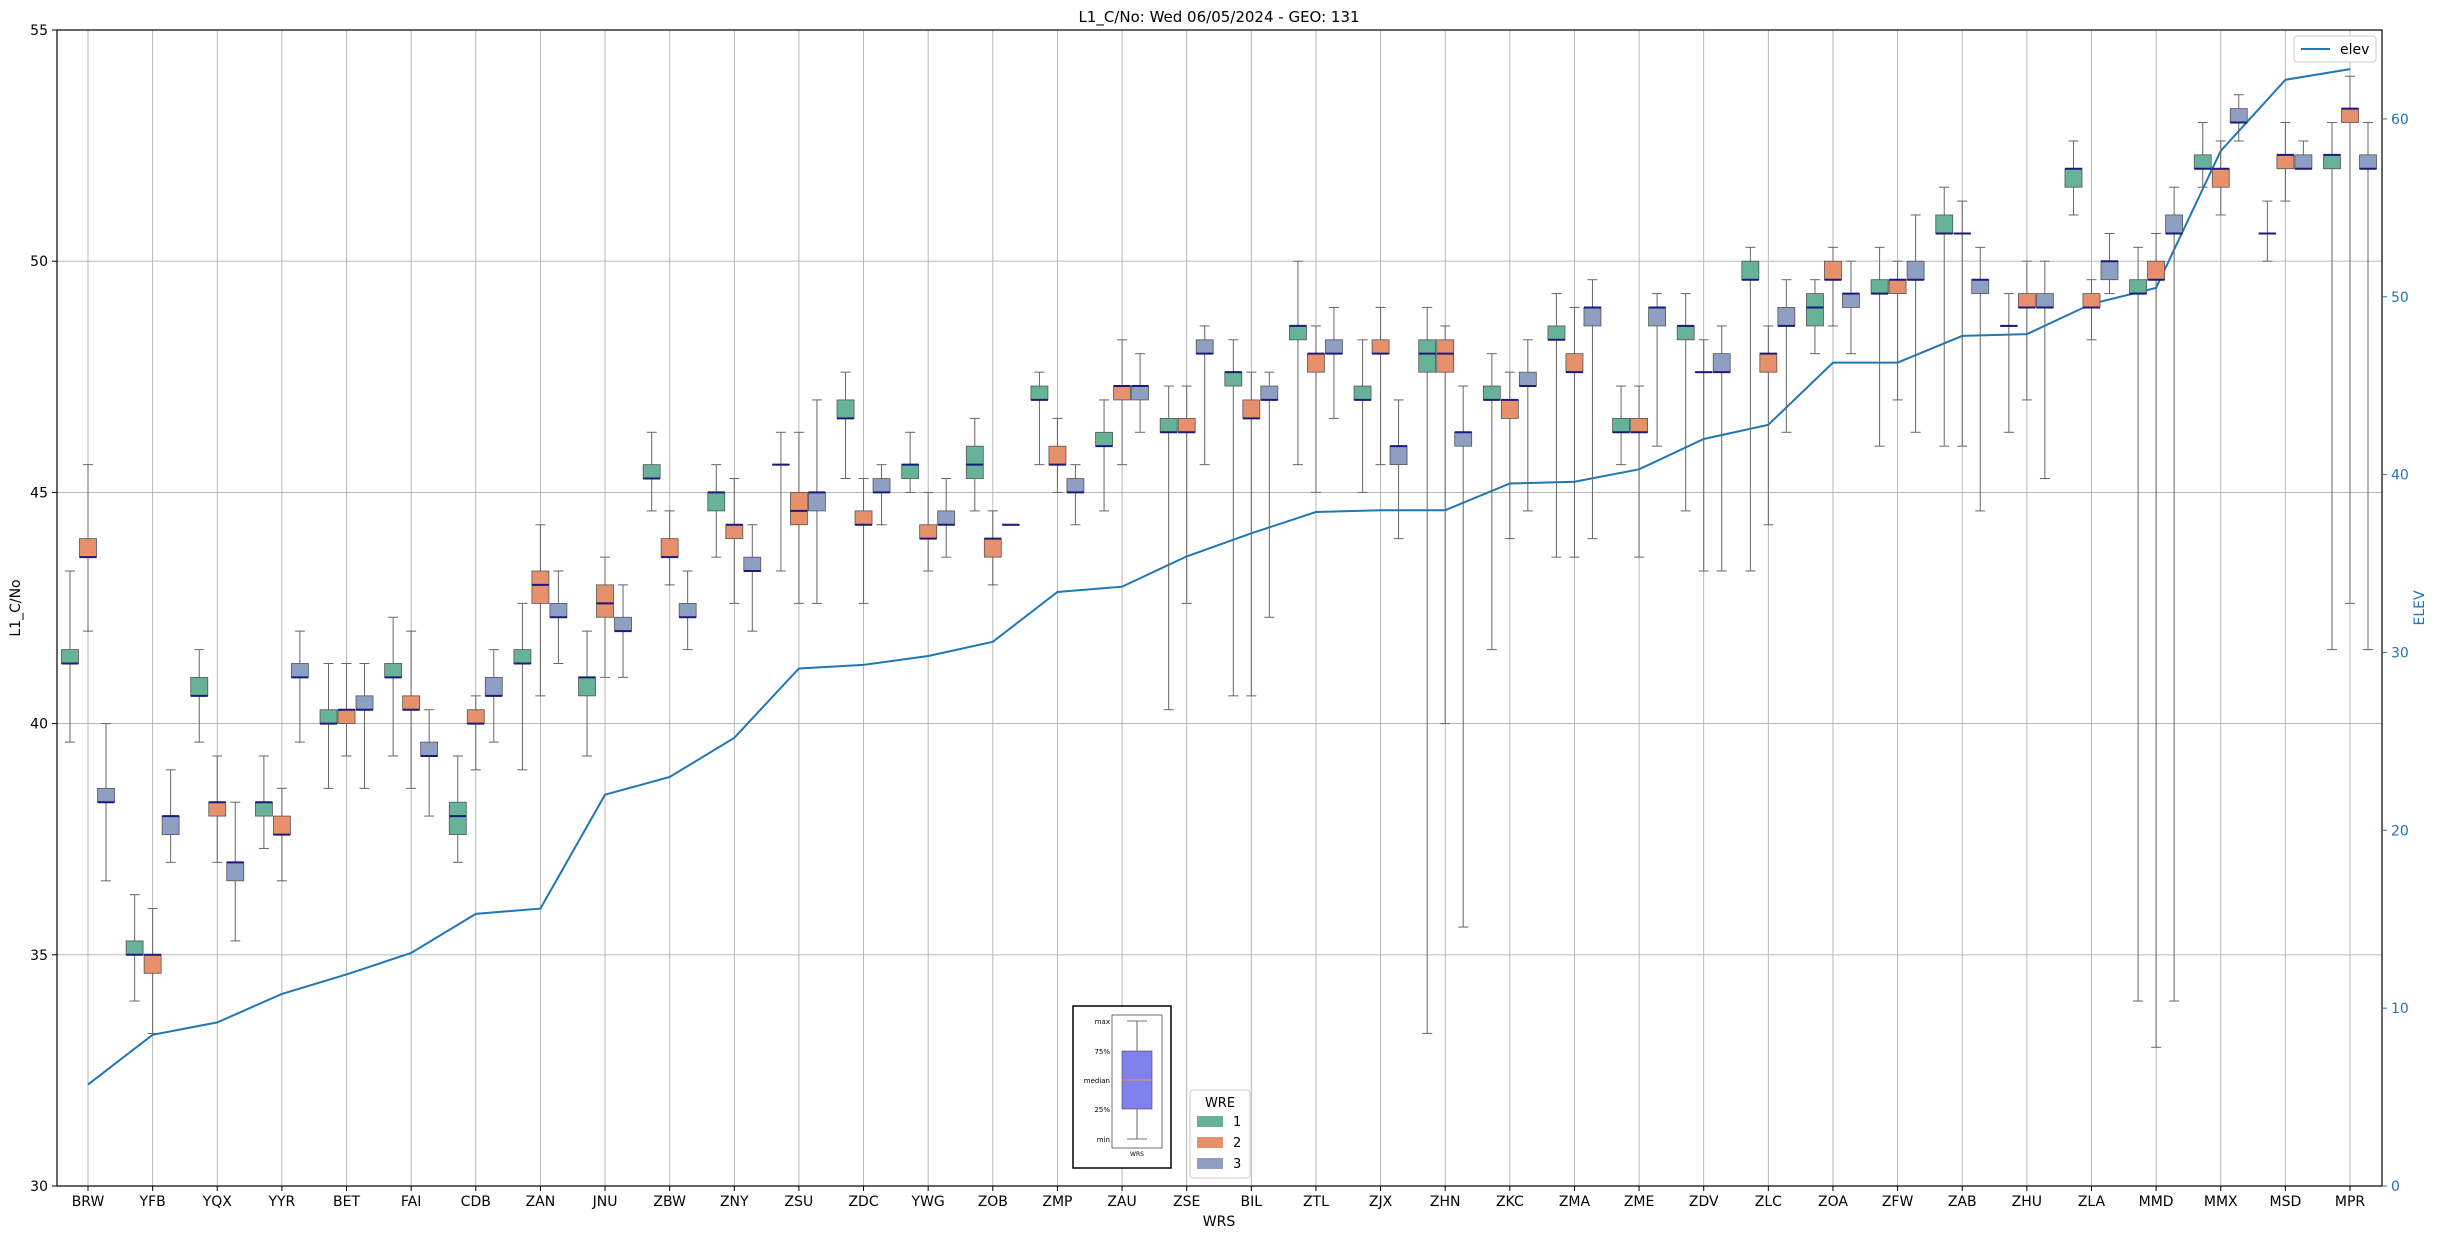  I want to click on x-tick-label: ZSE, so click(1186, 1202).